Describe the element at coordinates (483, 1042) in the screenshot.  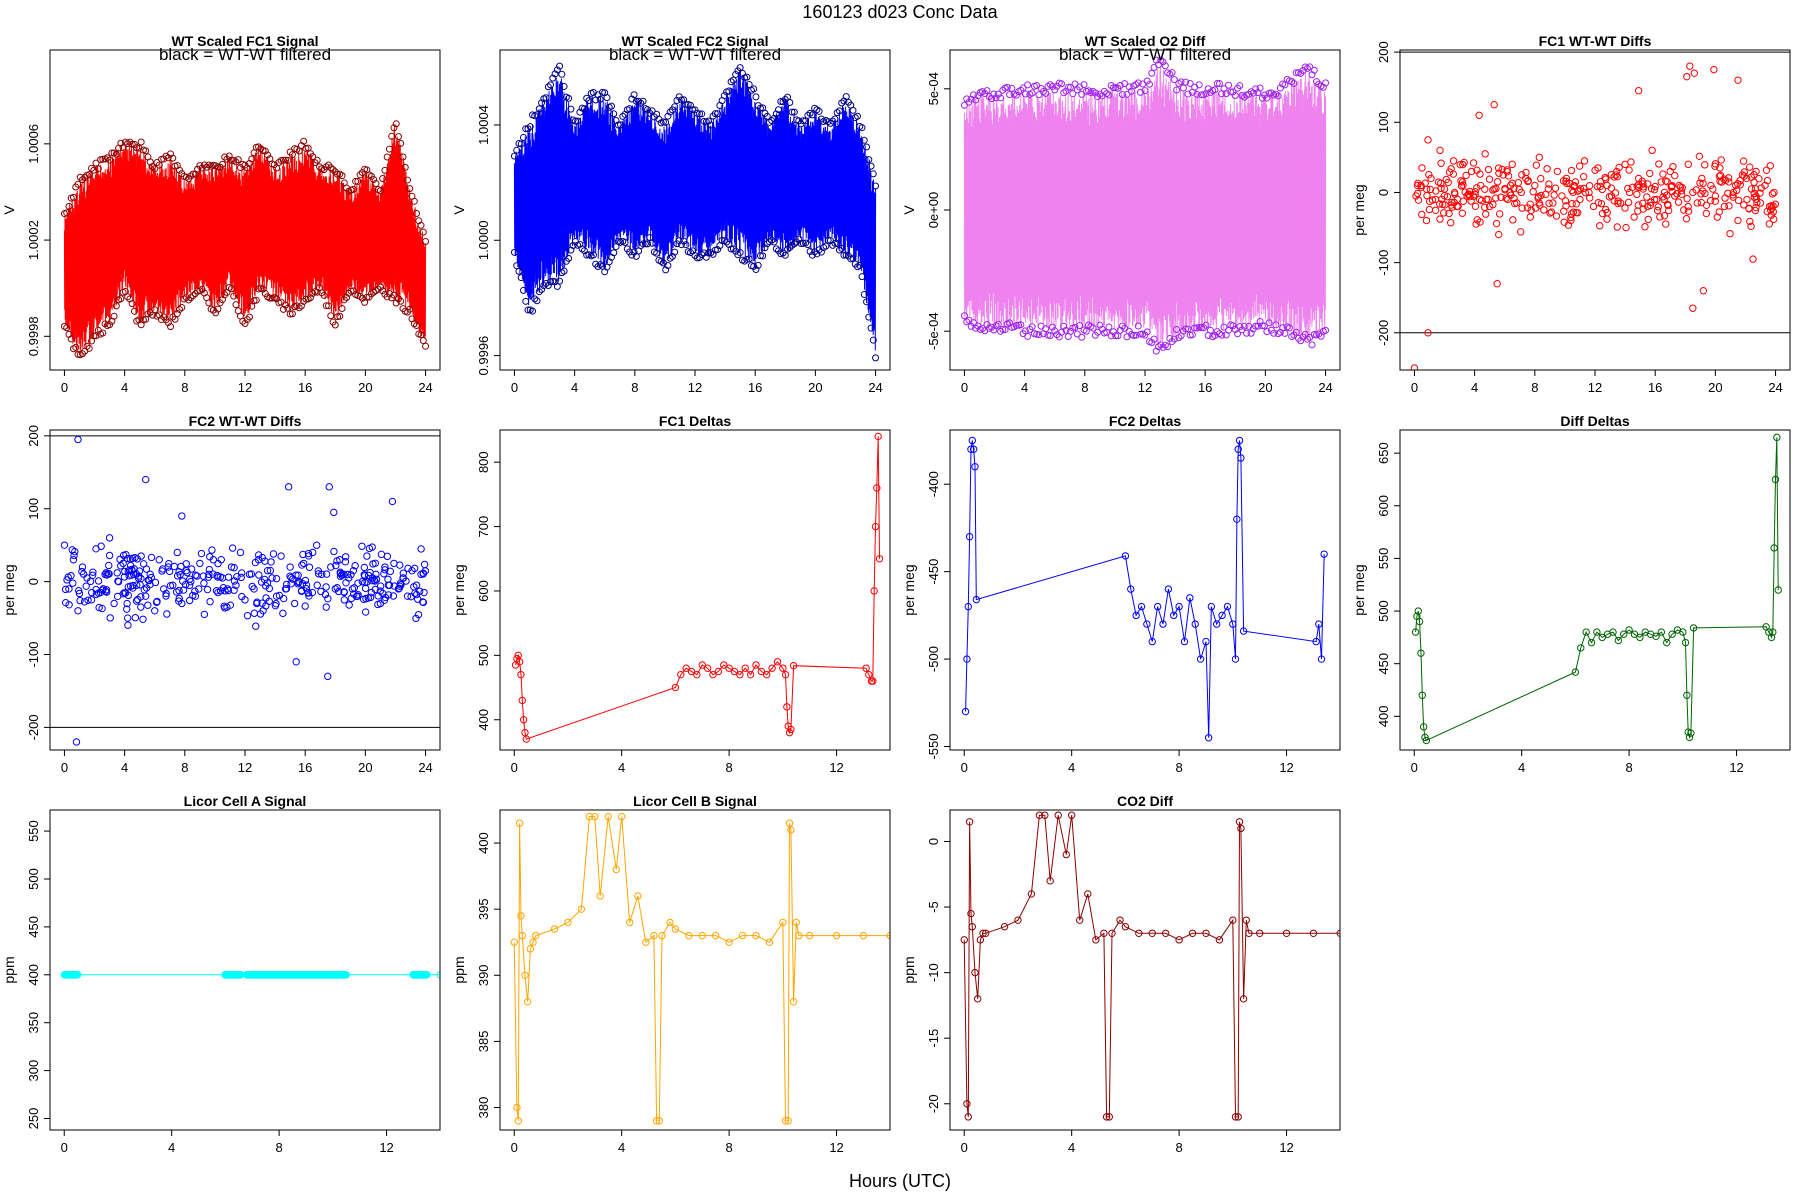
I see `y-tick-label: 385` at that location.